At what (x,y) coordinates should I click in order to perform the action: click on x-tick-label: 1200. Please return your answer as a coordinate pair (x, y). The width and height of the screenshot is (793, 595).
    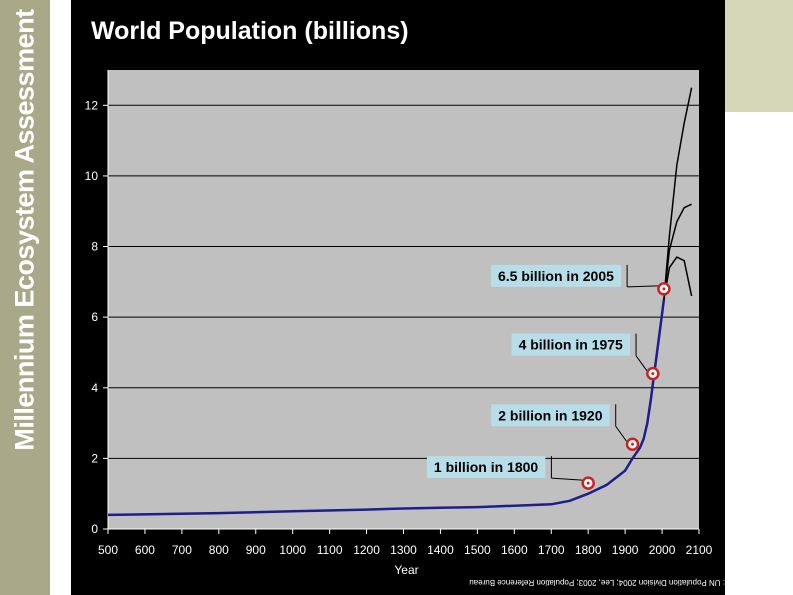
    Looking at the image, I should click on (366, 550).